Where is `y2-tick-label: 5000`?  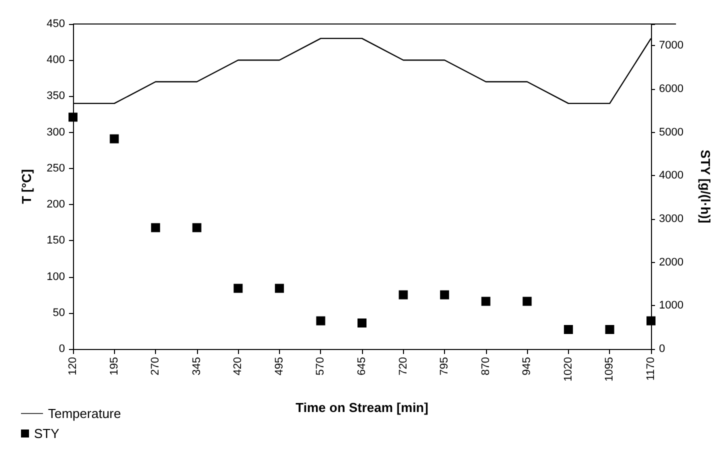
y2-tick-label: 5000 is located at coordinates (671, 132).